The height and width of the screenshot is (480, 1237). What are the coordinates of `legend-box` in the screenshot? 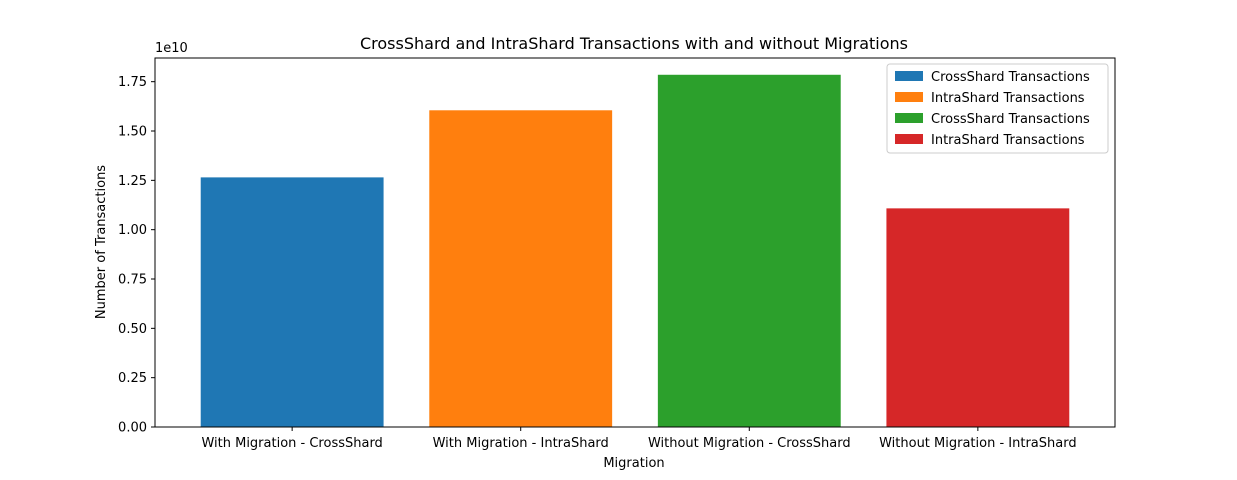 It's located at (997, 108).